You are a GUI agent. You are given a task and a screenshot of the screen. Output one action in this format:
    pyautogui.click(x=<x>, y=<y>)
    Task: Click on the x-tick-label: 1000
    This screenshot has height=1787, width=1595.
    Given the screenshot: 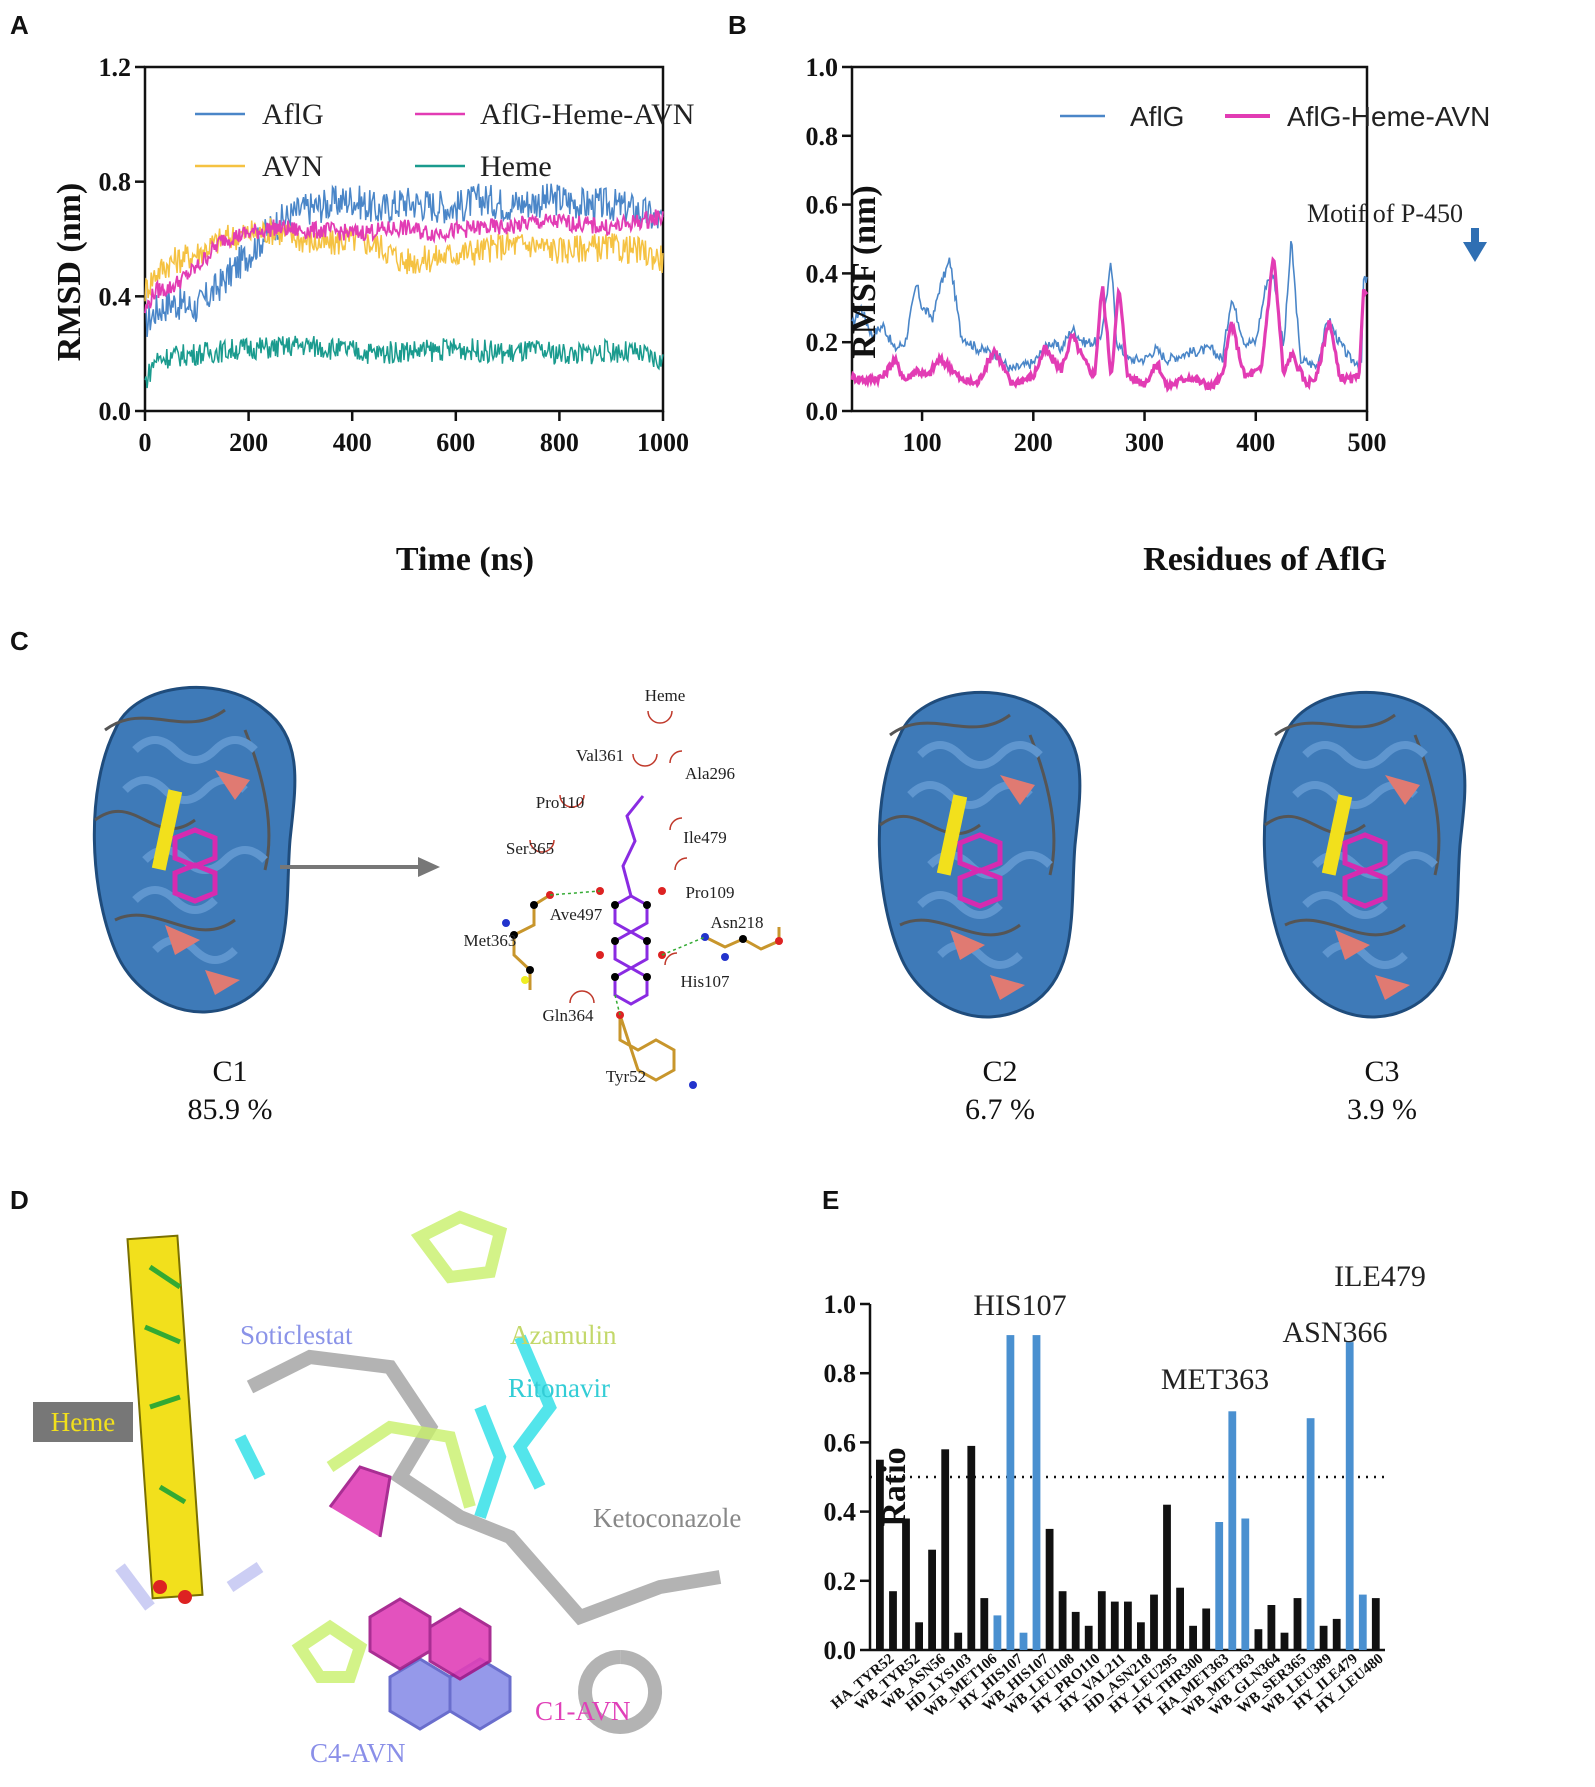 What is the action you would take?
    pyautogui.click(x=663, y=442)
    